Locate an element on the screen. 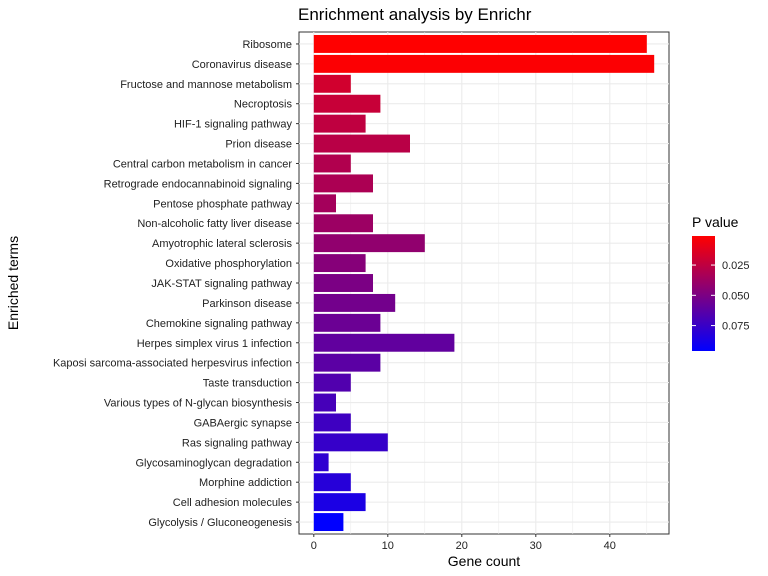 This screenshot has width=768, height=576. legend-tick-label: 0.025 is located at coordinates (736, 266).